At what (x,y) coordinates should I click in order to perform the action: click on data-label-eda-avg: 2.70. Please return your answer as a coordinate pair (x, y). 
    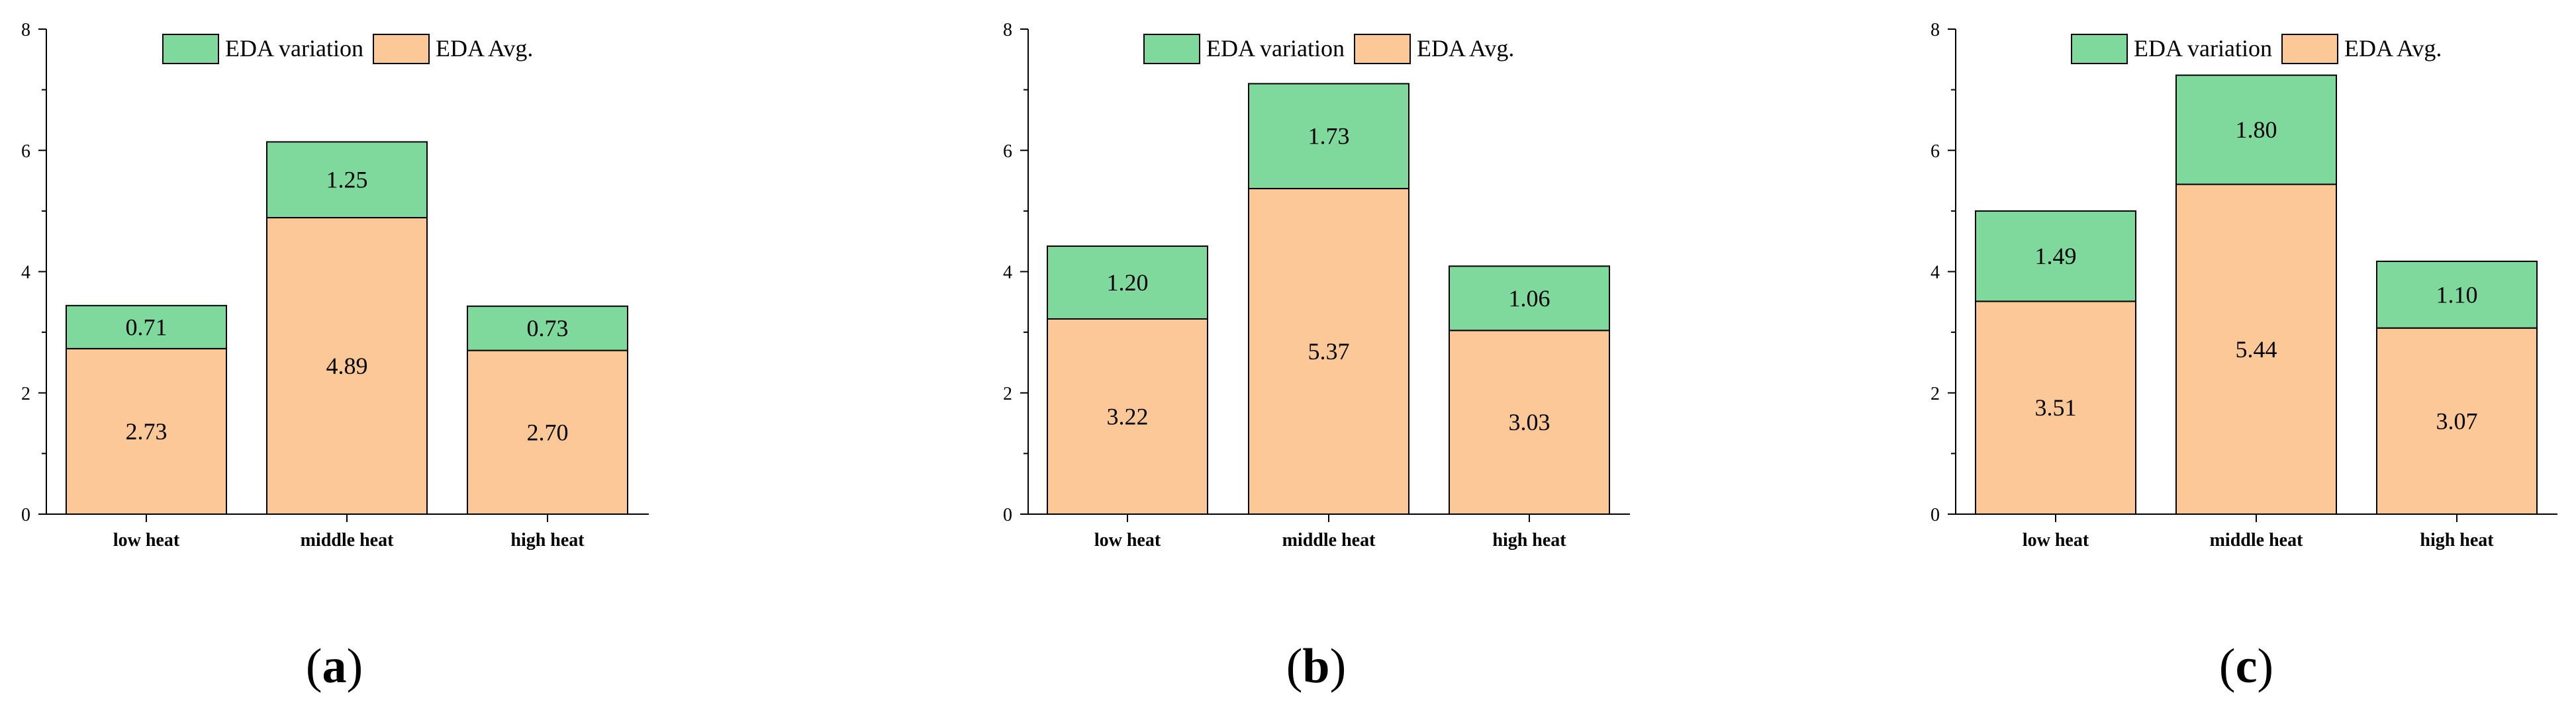
    Looking at the image, I should click on (548, 432).